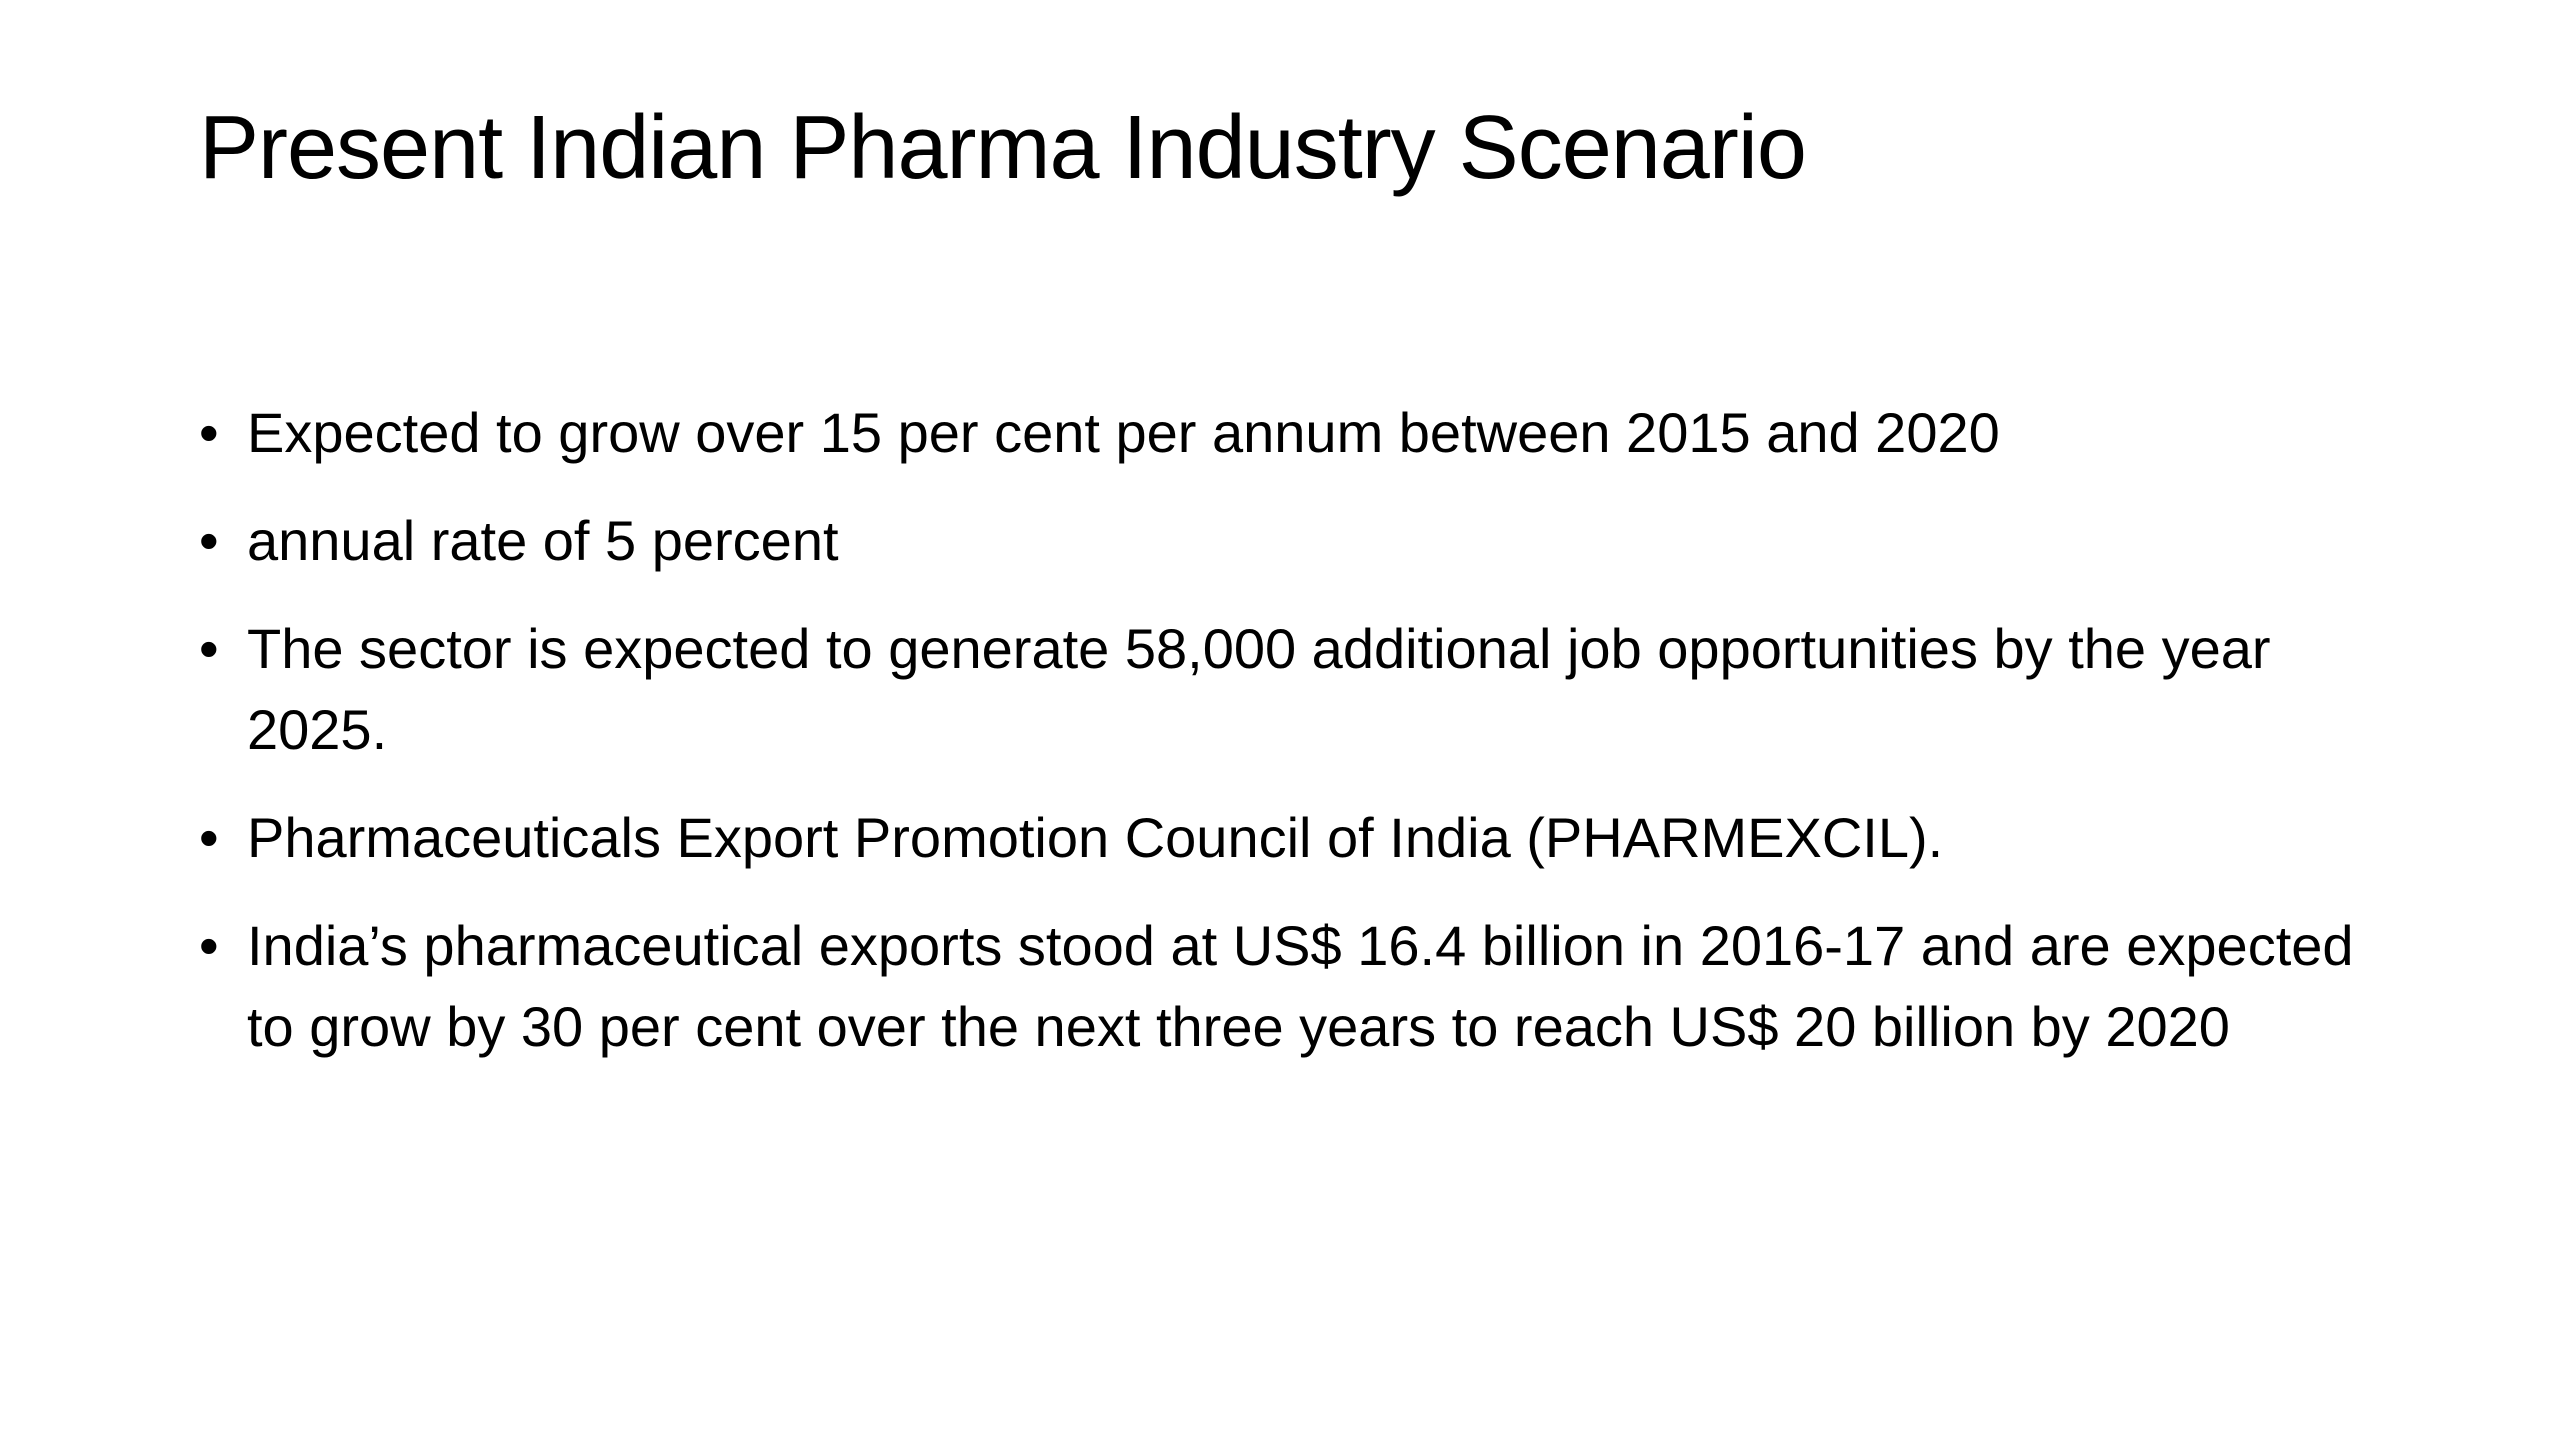 The image size is (2560, 1440). I want to click on bullet-item: annual rate of 5 percent, so click(1289, 540).